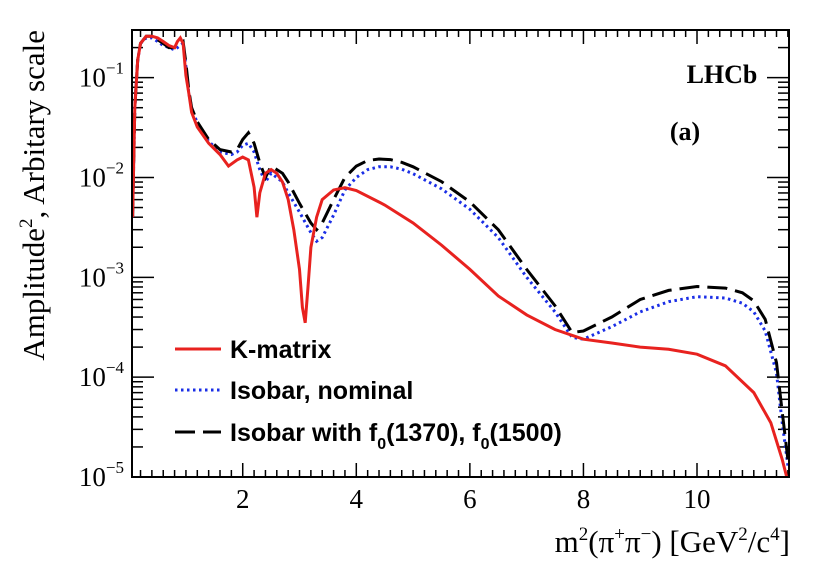 This screenshot has height=568, width=830. I want to click on y-tick-label: 10⁻³, so click(101, 275).